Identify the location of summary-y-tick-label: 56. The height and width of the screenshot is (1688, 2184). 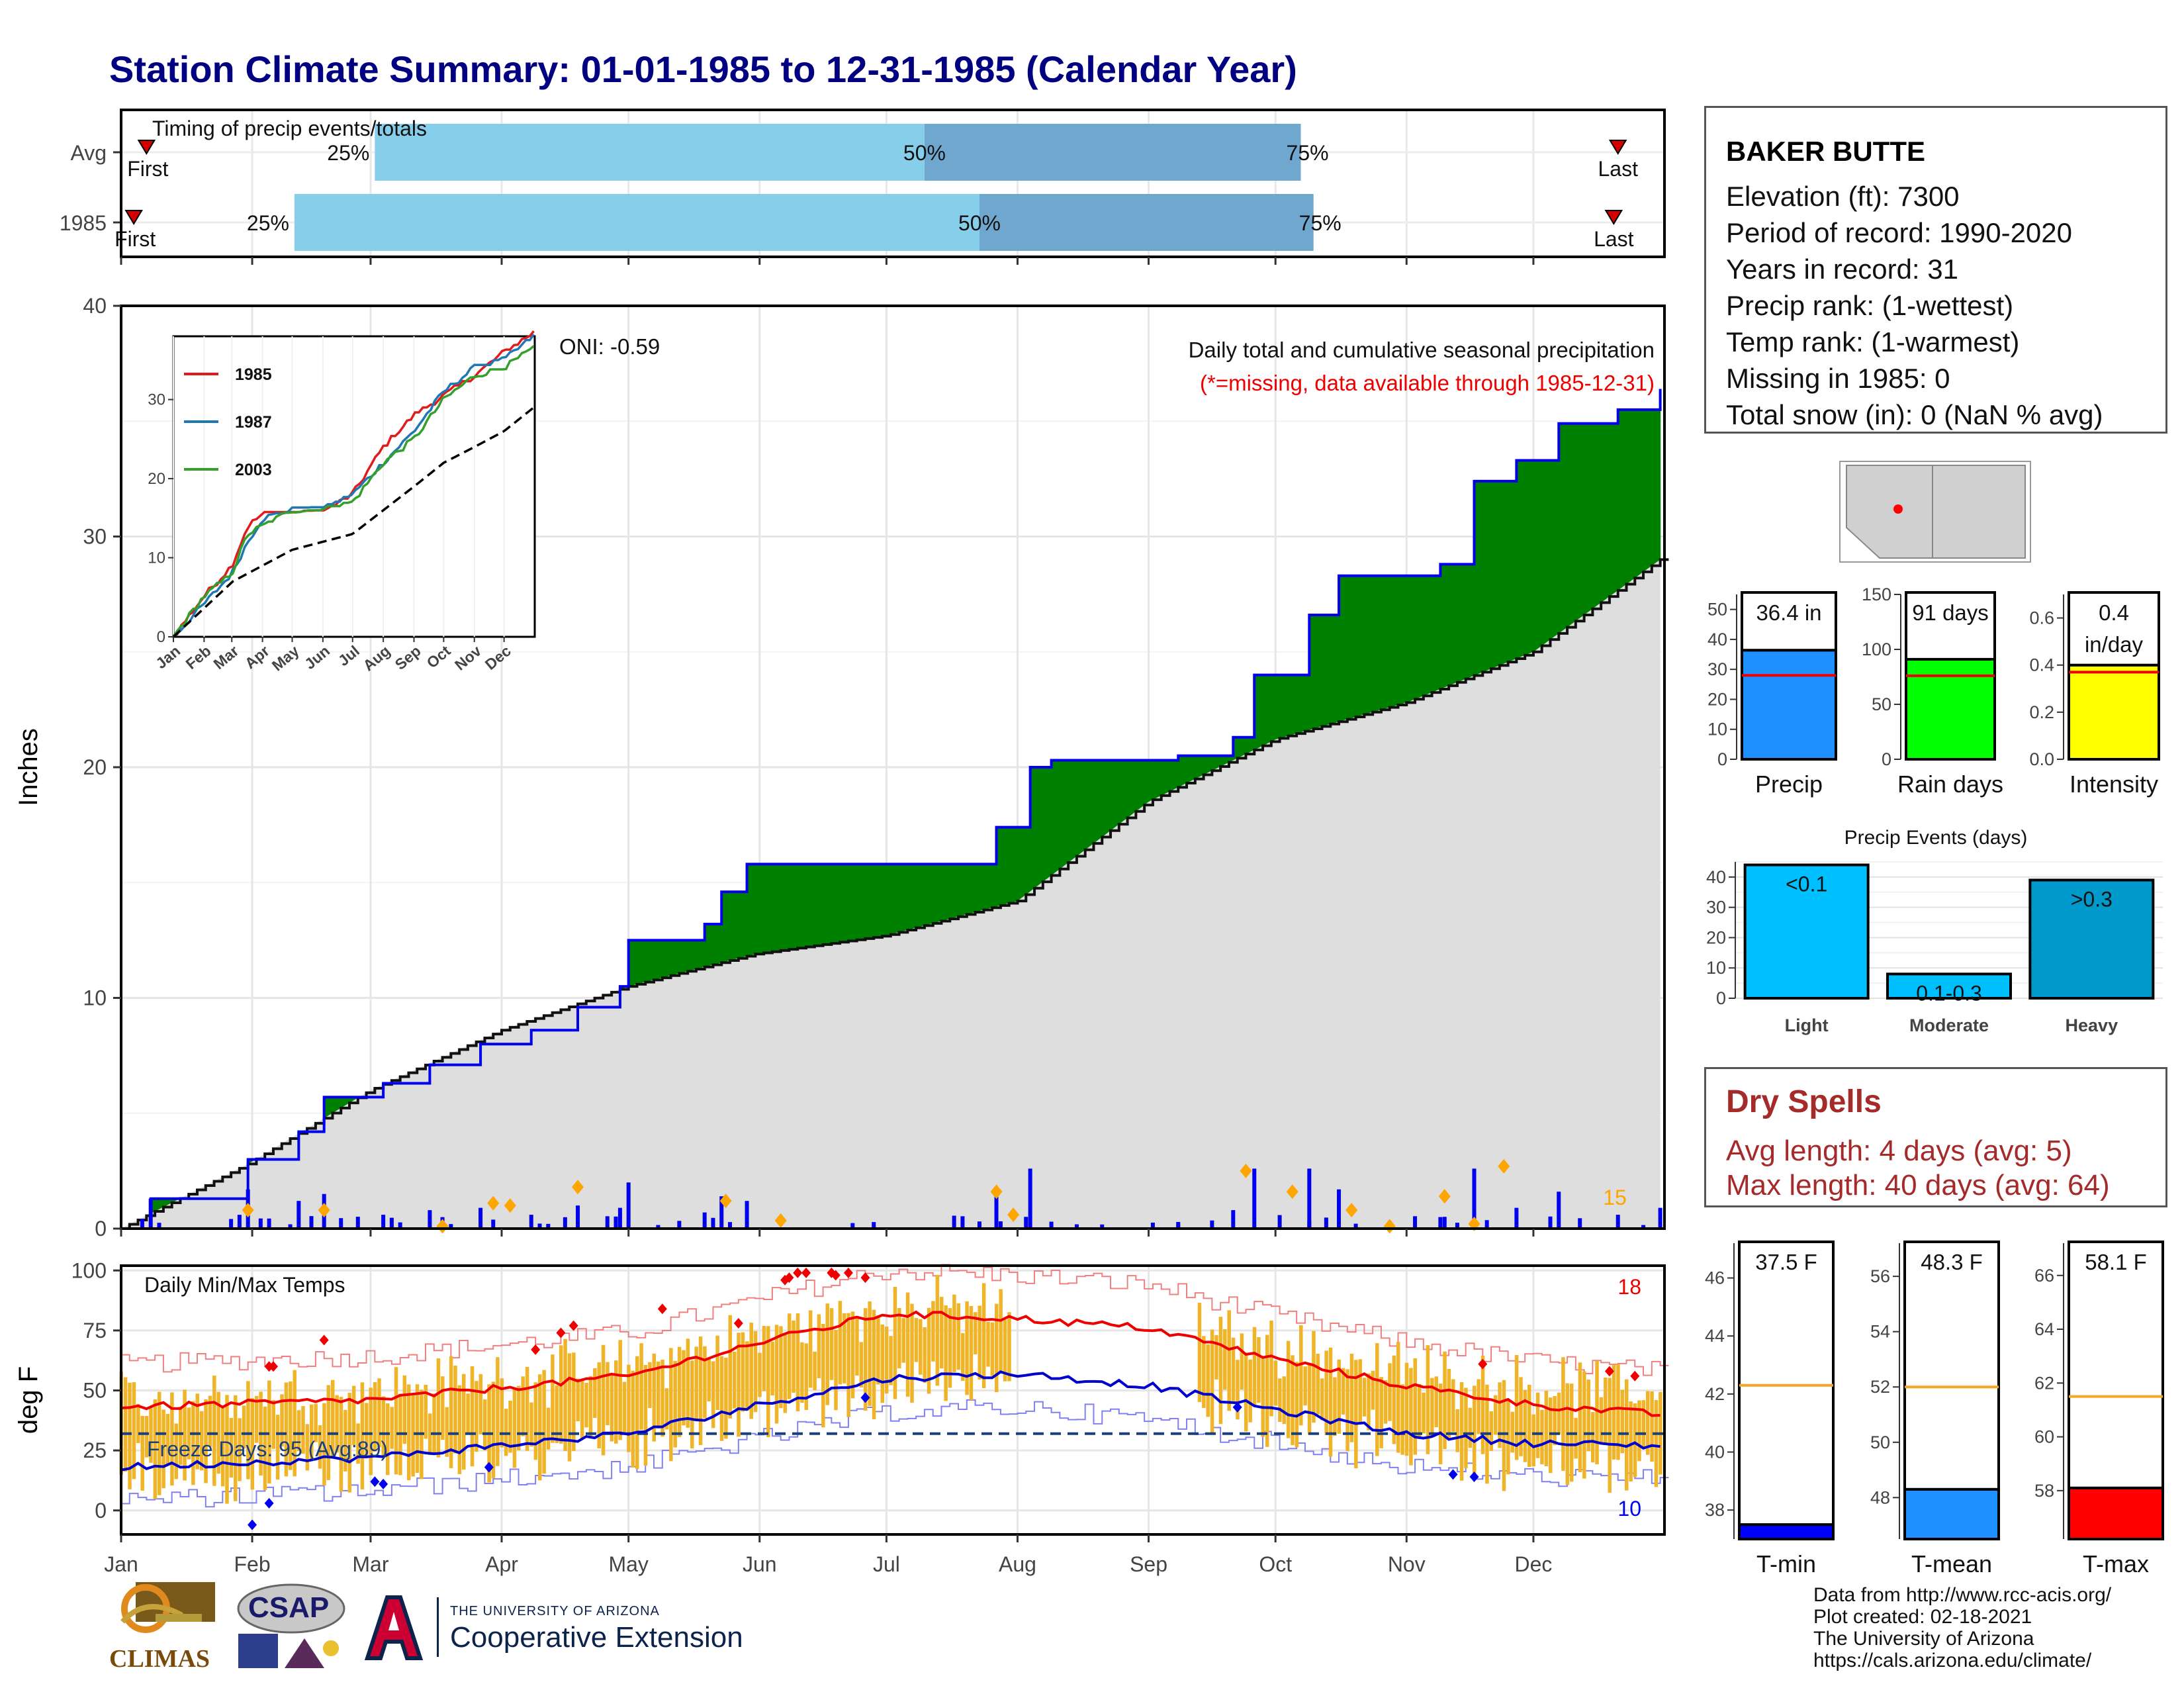
(1880, 1276).